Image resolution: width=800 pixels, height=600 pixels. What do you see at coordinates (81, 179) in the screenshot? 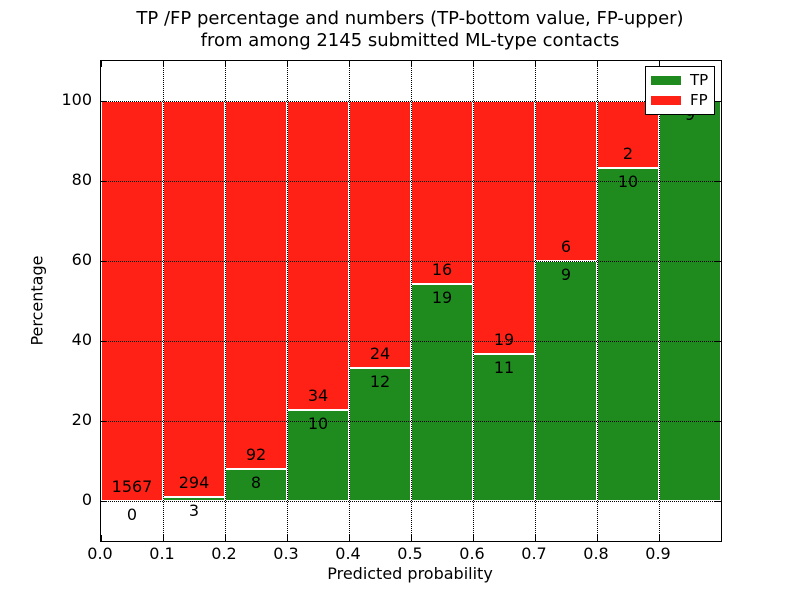
I see `y-tick-label: 80` at bounding box center [81, 179].